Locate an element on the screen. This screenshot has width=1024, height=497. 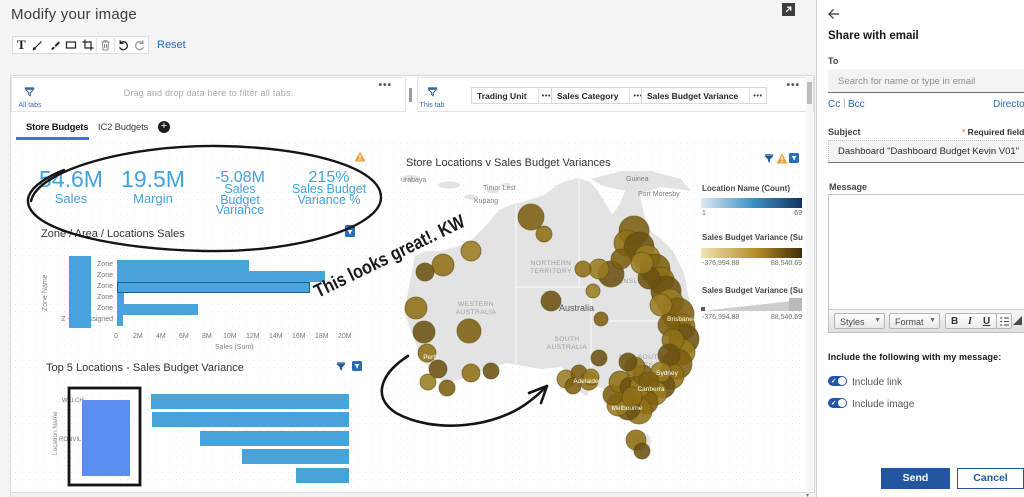
svg-text: Perth is located at coordinates (431, 357).